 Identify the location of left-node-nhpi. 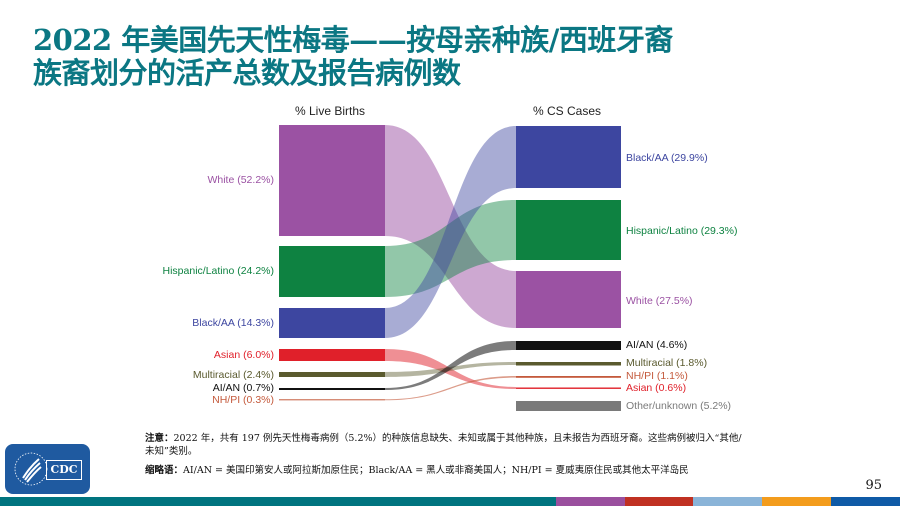
(332, 400).